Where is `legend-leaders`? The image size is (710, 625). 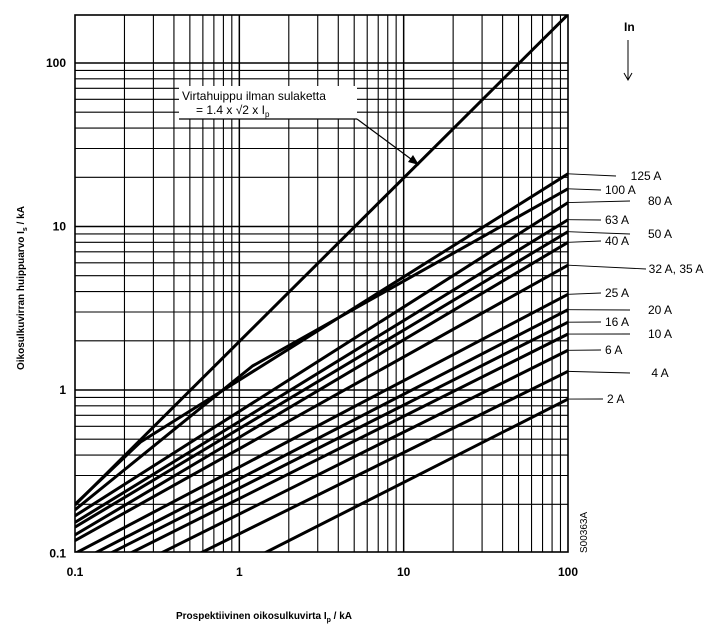 legend-leaders is located at coordinates (607, 286).